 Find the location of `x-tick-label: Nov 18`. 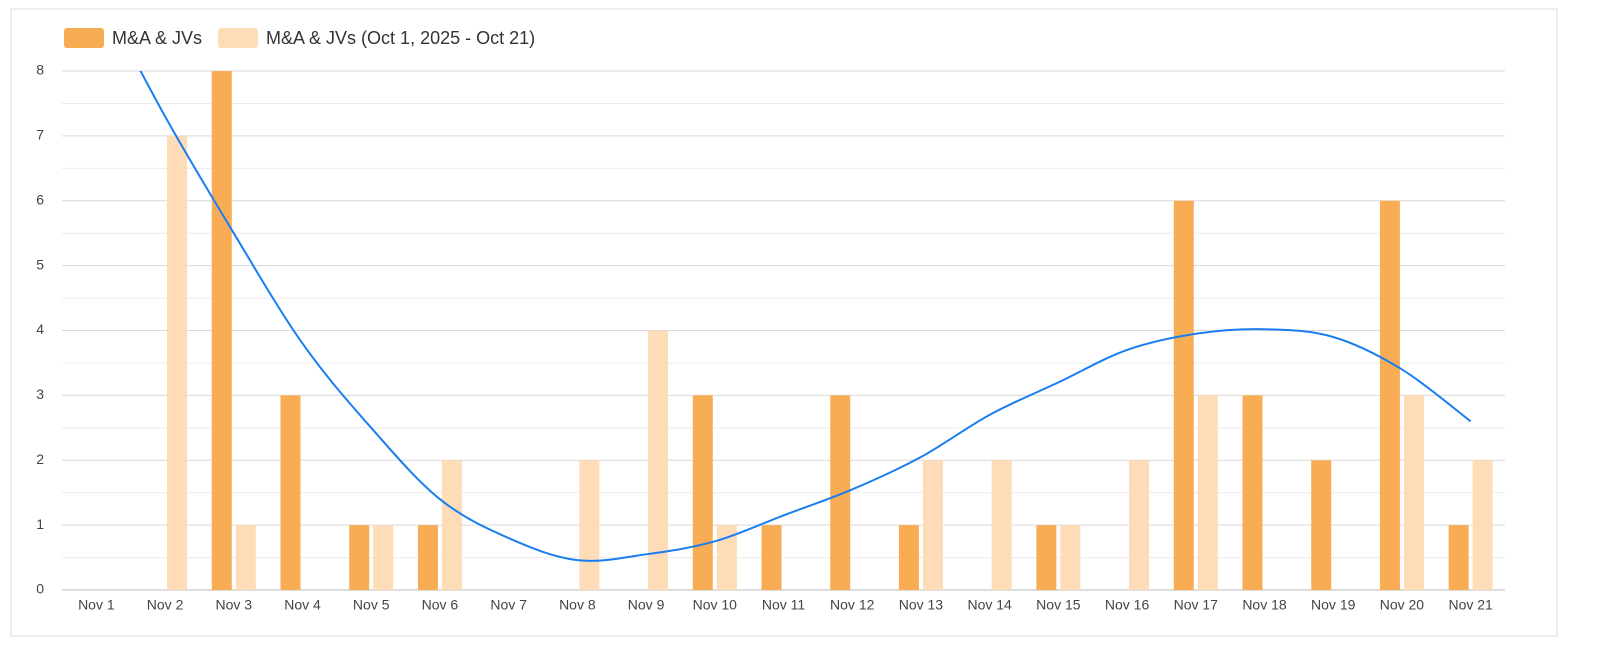

x-tick-label: Nov 18 is located at coordinates (1264, 605).